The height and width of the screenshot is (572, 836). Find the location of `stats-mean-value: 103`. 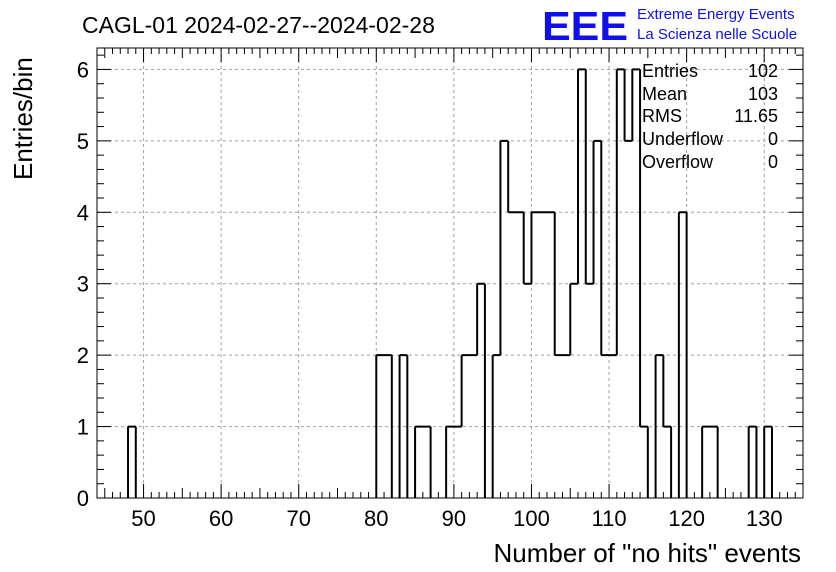

stats-mean-value: 103 is located at coordinates (763, 94).